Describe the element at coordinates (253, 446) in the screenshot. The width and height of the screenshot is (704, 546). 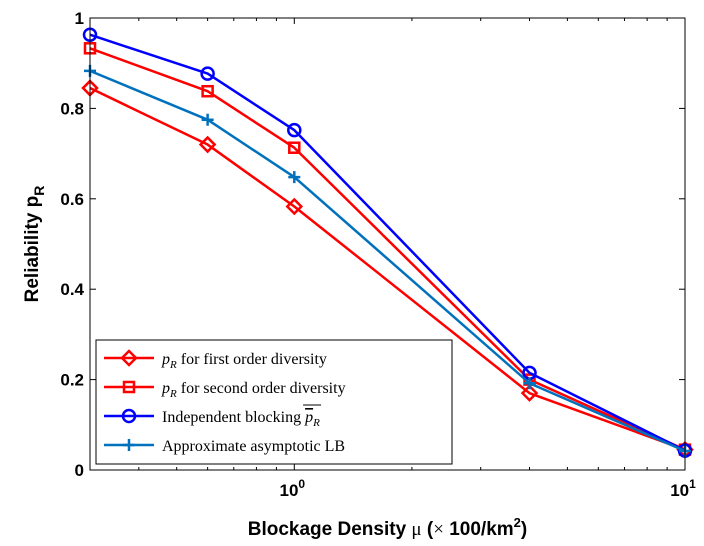
I see `legend-entry-3-label: Approximate asymptotic LB` at that location.